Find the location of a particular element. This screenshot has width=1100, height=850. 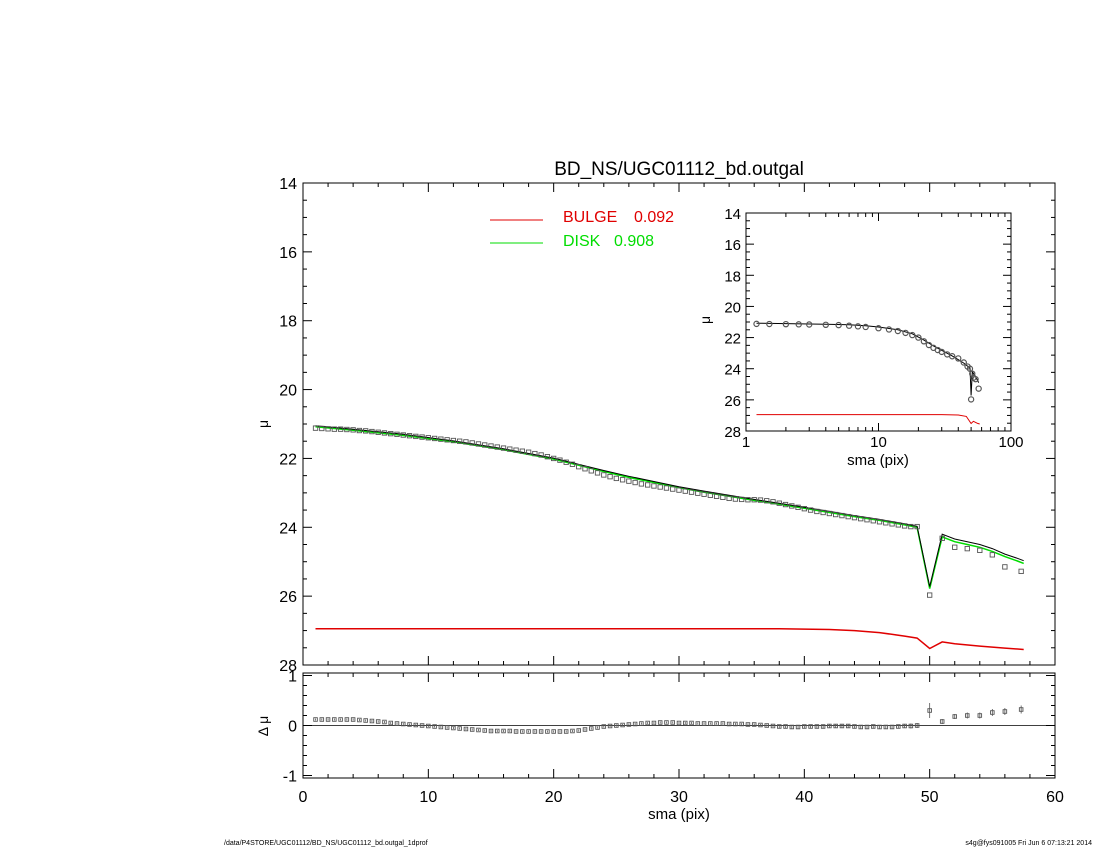

inset-y-tick-label: 18 is located at coordinates (732, 276).